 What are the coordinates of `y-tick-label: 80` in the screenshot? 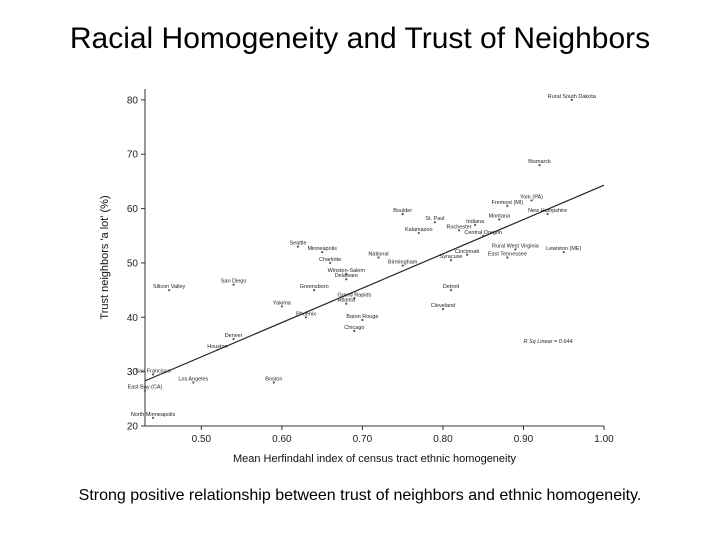 It's located at (133, 100).